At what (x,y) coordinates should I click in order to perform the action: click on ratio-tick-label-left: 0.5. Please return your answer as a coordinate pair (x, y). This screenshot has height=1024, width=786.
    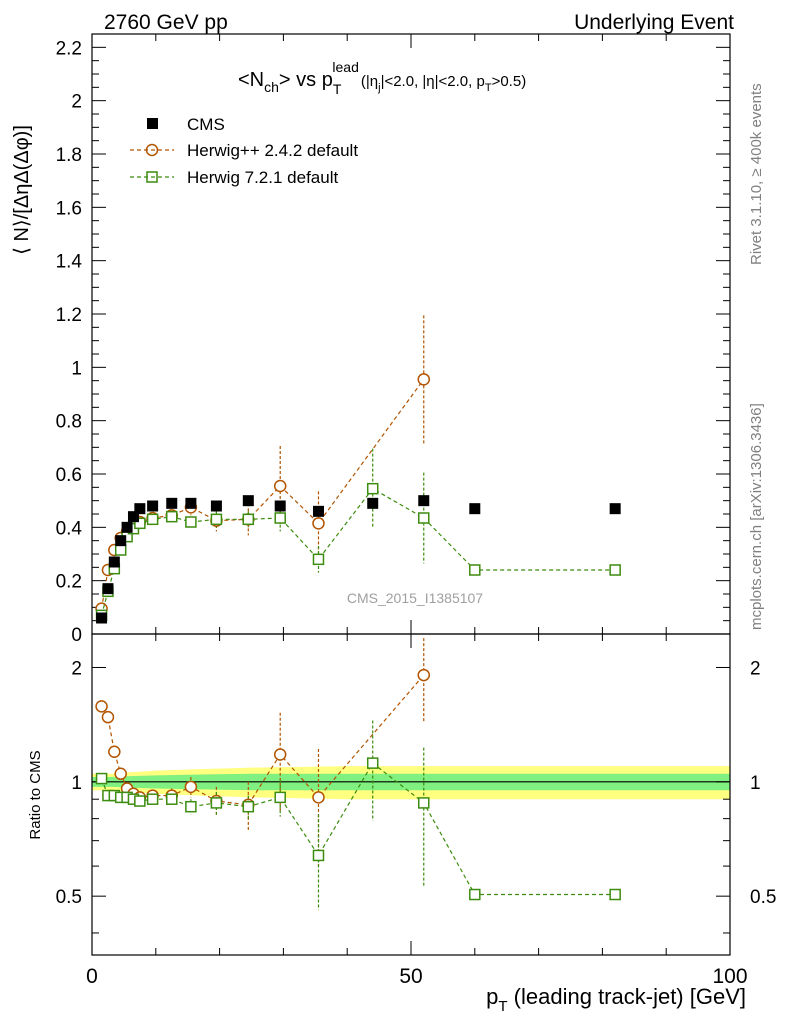
    Looking at the image, I should click on (69, 897).